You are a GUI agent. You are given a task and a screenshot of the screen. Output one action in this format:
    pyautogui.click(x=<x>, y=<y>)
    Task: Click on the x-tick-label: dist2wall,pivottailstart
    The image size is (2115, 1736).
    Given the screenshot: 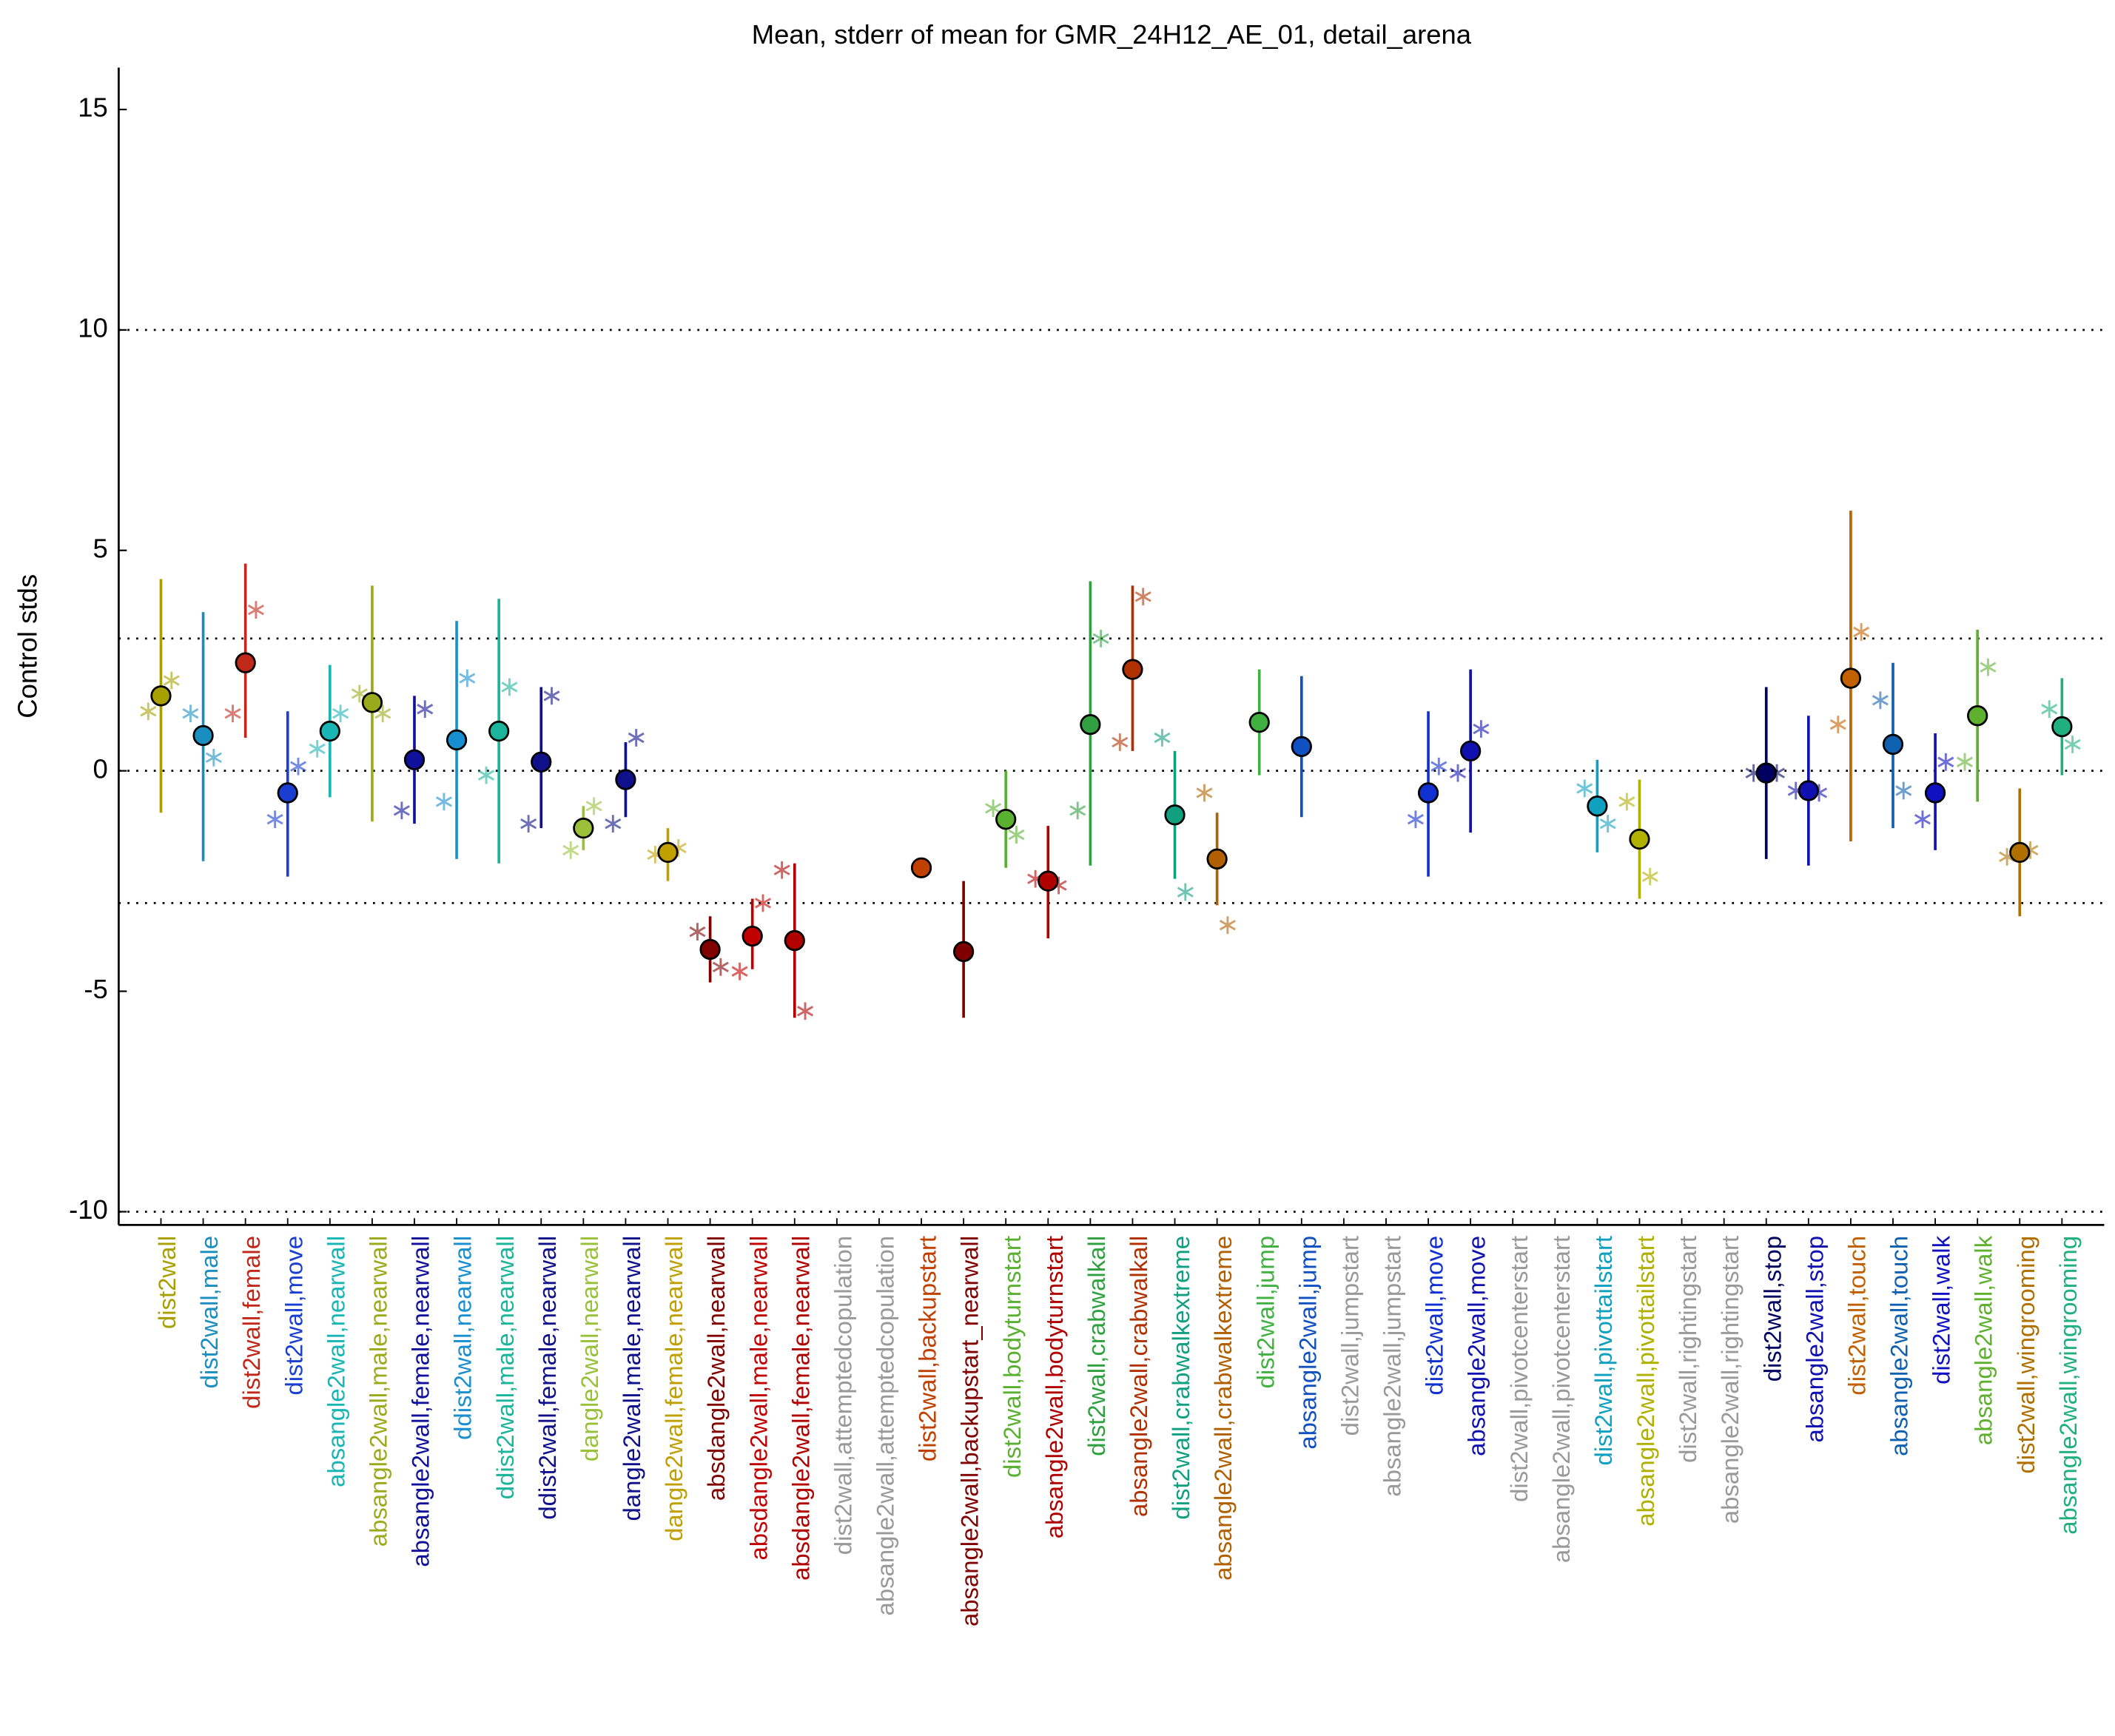 What is the action you would take?
    pyautogui.click(x=1603, y=1351)
    